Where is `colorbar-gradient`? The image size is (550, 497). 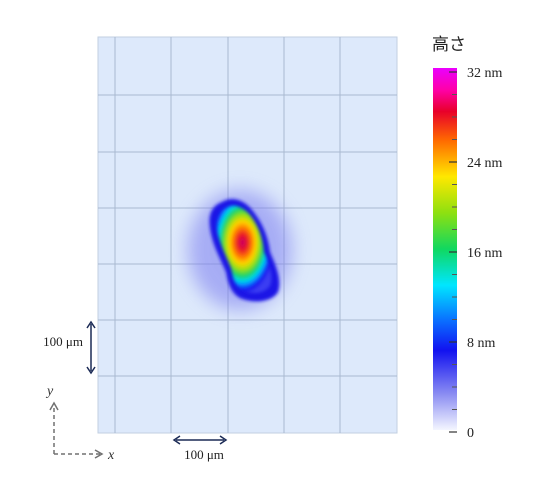
colorbar-gradient is located at coordinates (445, 249).